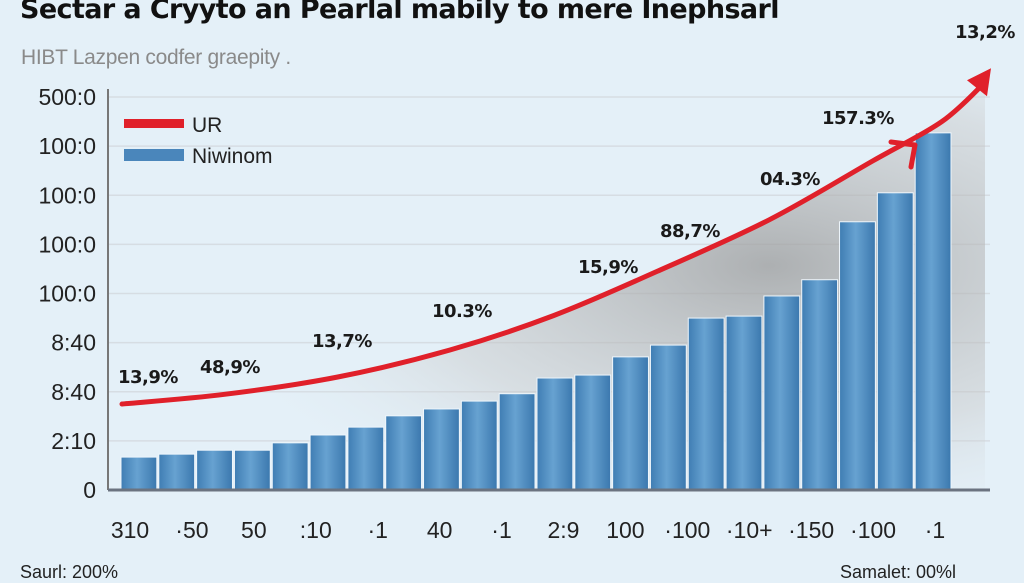 The image size is (1024, 583). I want to click on legend-swatch-ur, so click(154, 123).